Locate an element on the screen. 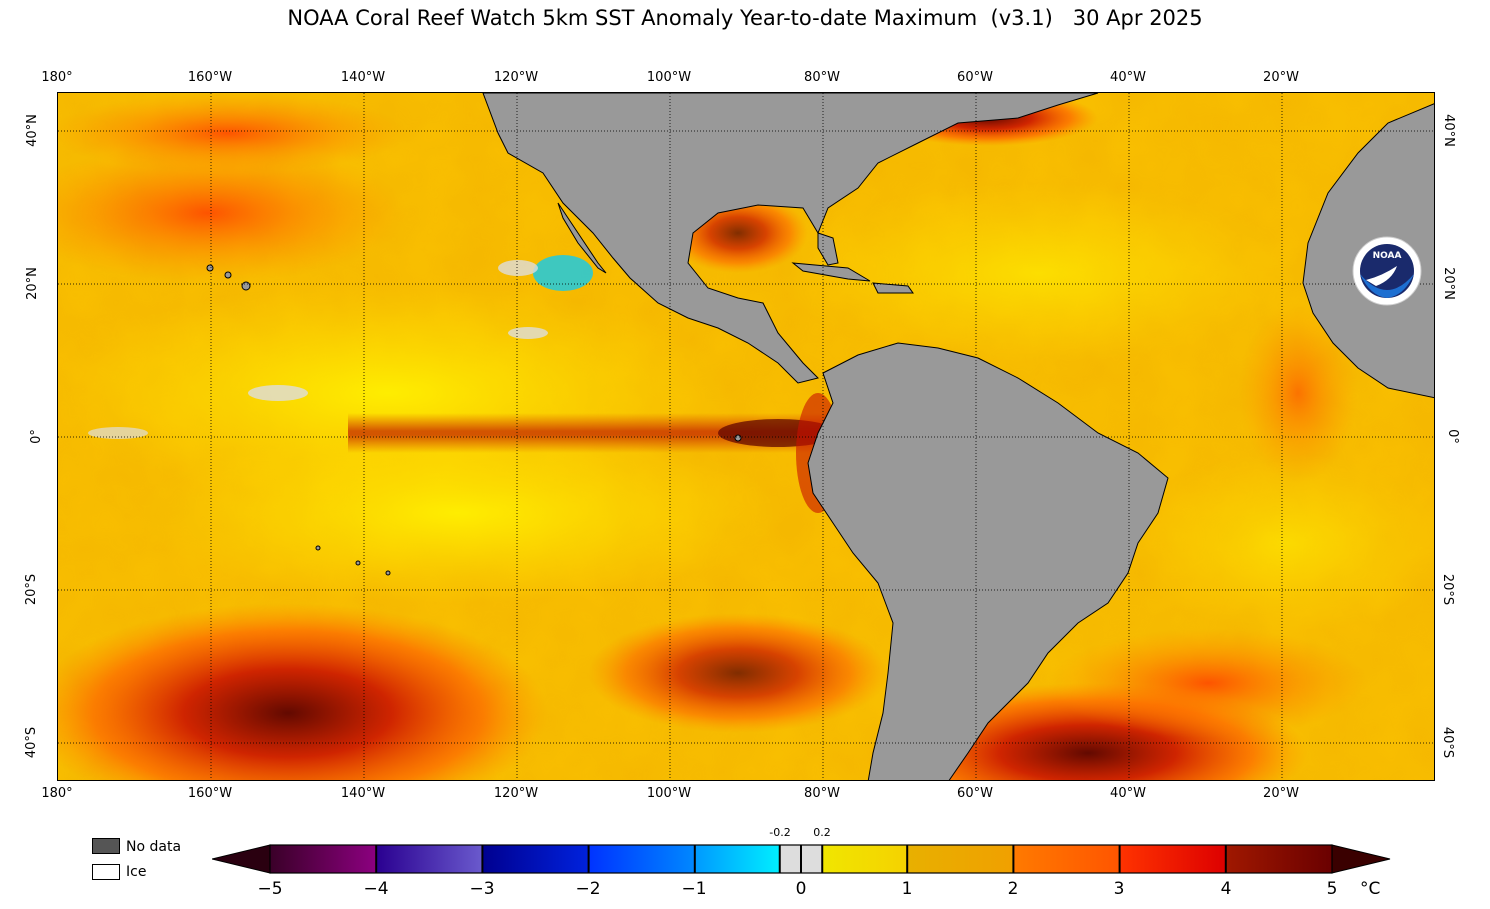 The image size is (1490, 909). colorbar-low-arrow is located at coordinates (241, 859).